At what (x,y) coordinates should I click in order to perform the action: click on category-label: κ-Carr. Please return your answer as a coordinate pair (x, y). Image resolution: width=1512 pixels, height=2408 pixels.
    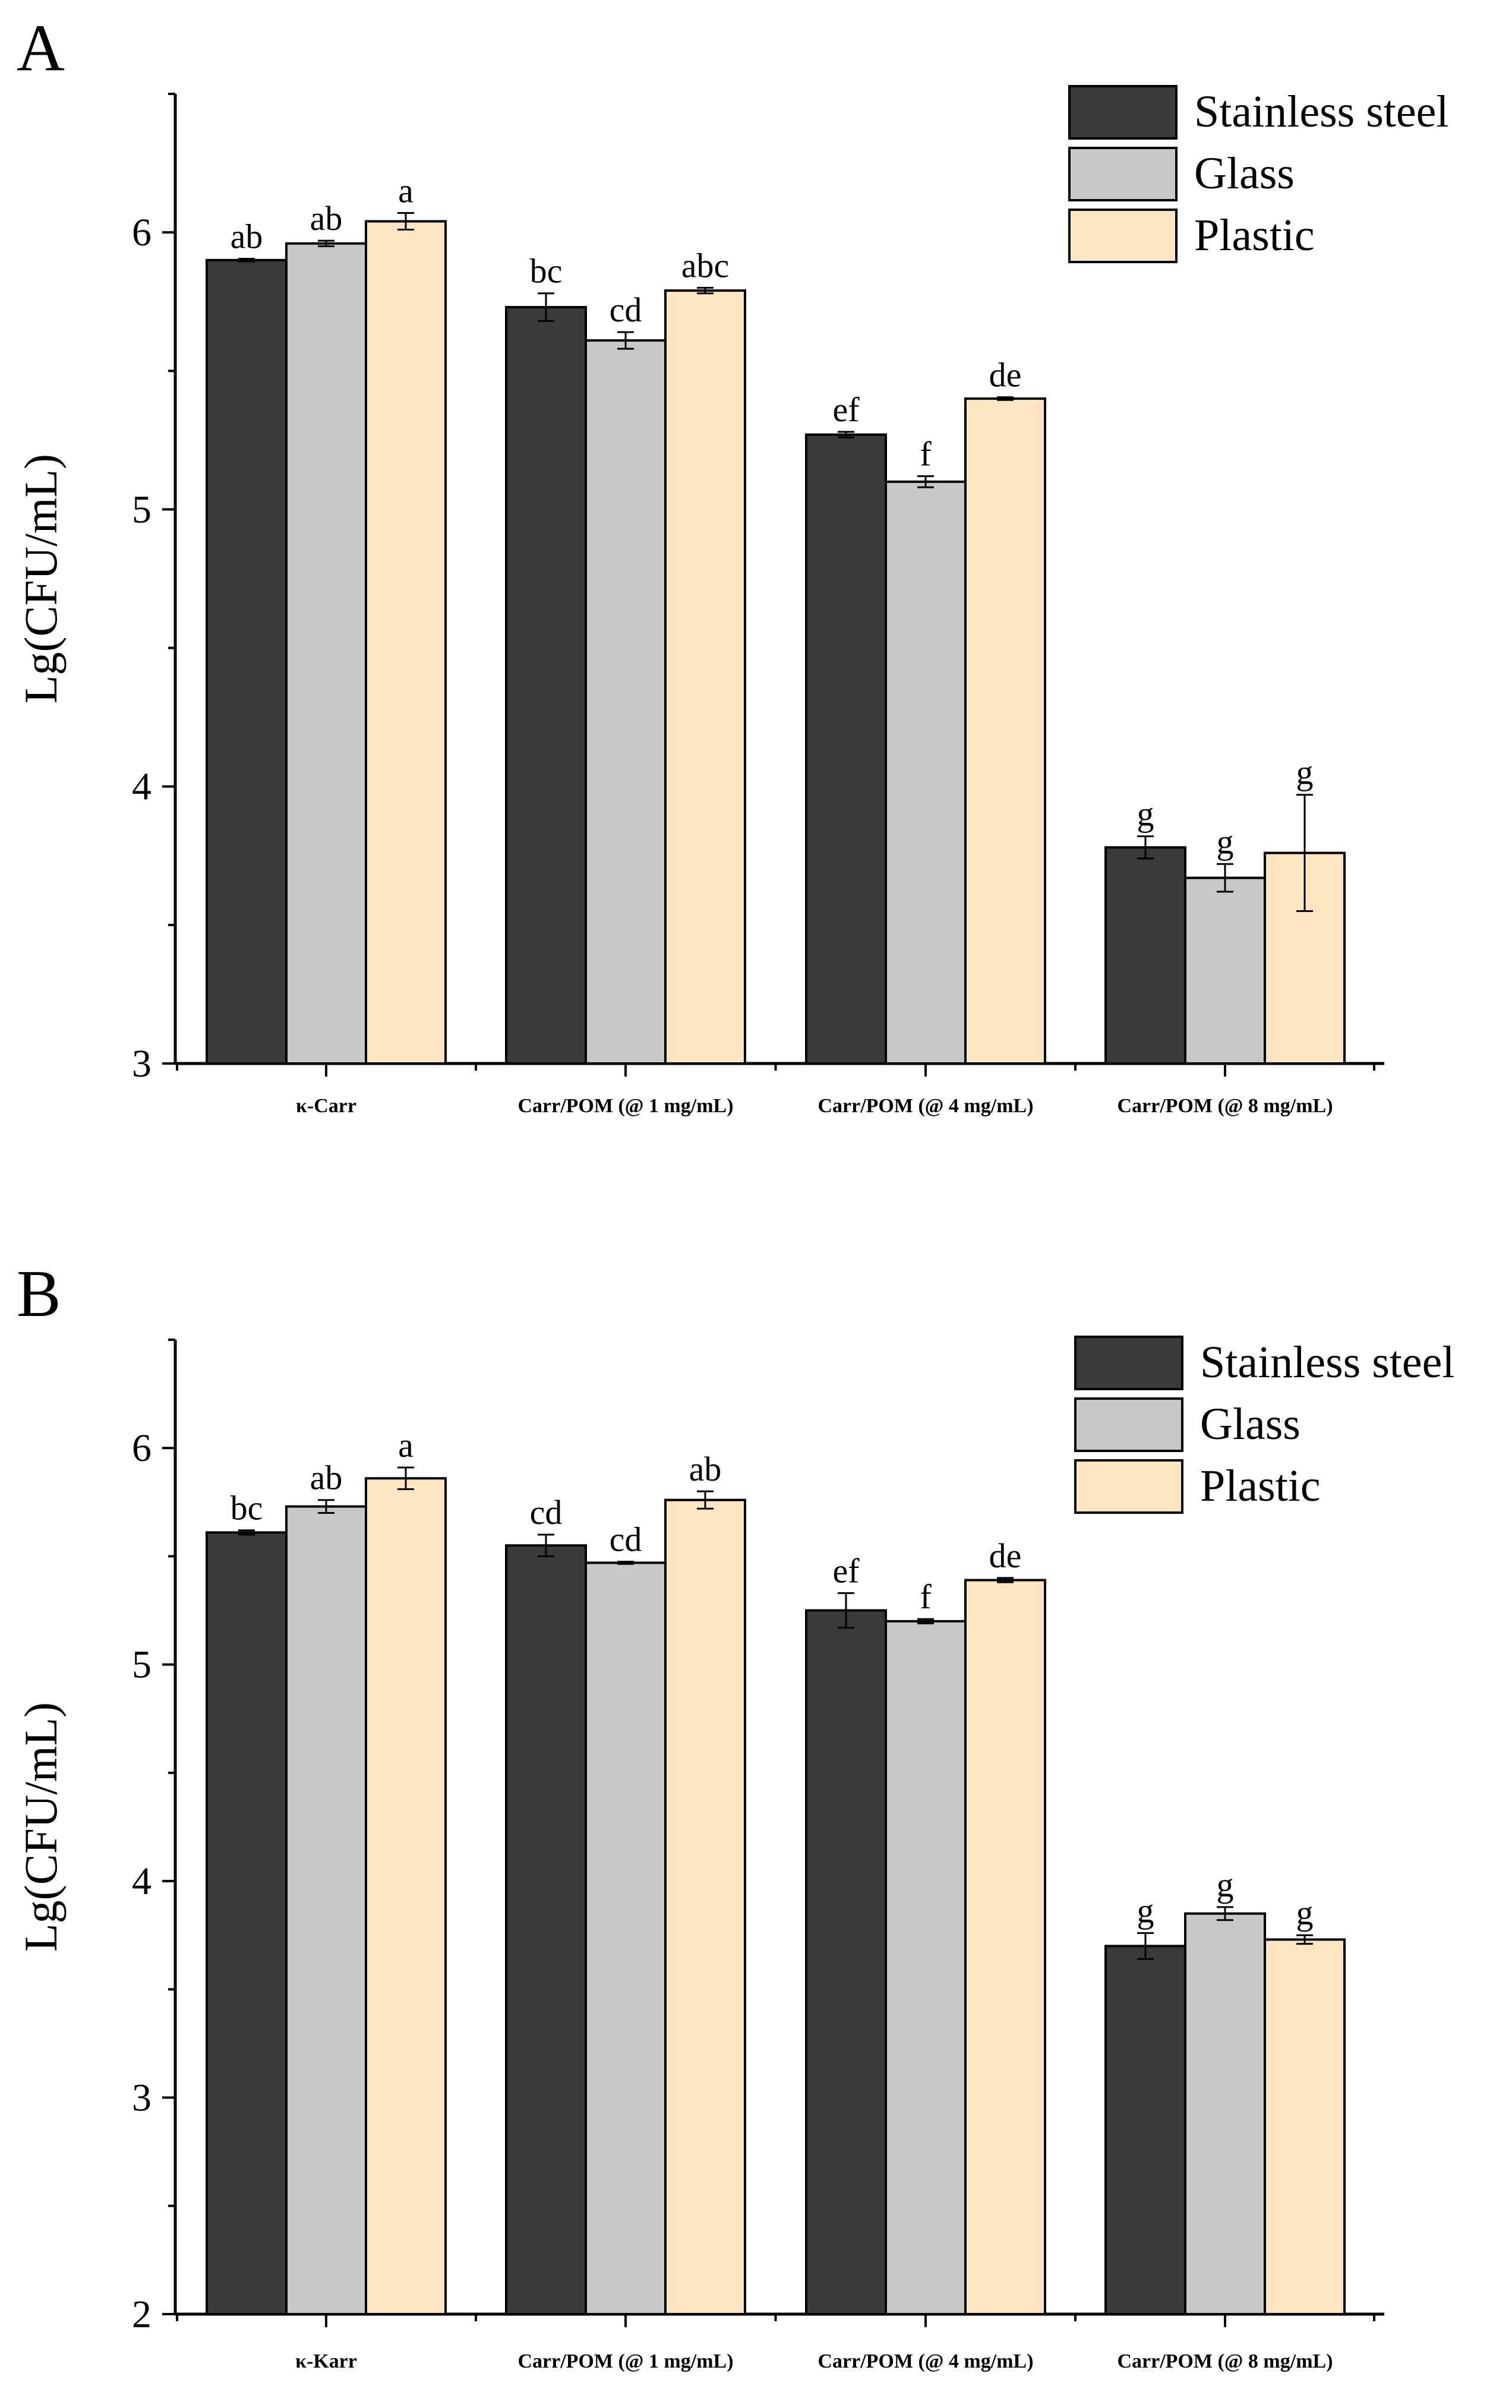
    Looking at the image, I should click on (326, 1106).